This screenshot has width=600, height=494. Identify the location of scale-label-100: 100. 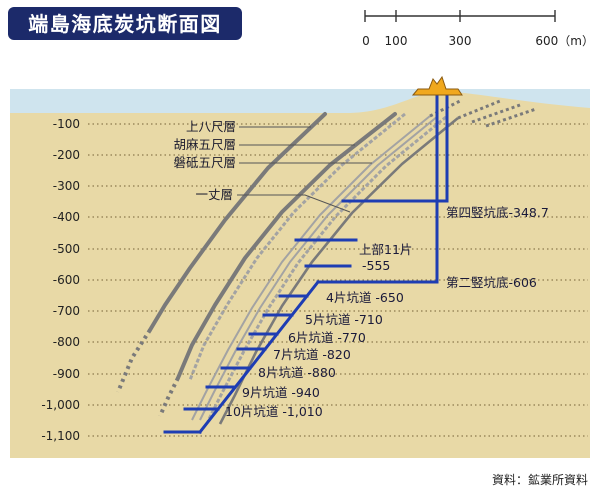
(396, 41).